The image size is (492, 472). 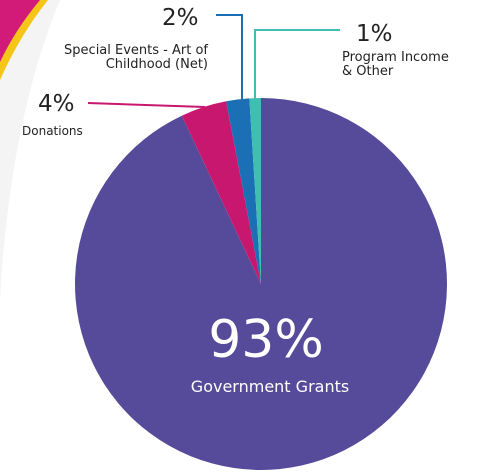 I want to click on value-label: 4%, so click(x=56, y=104).